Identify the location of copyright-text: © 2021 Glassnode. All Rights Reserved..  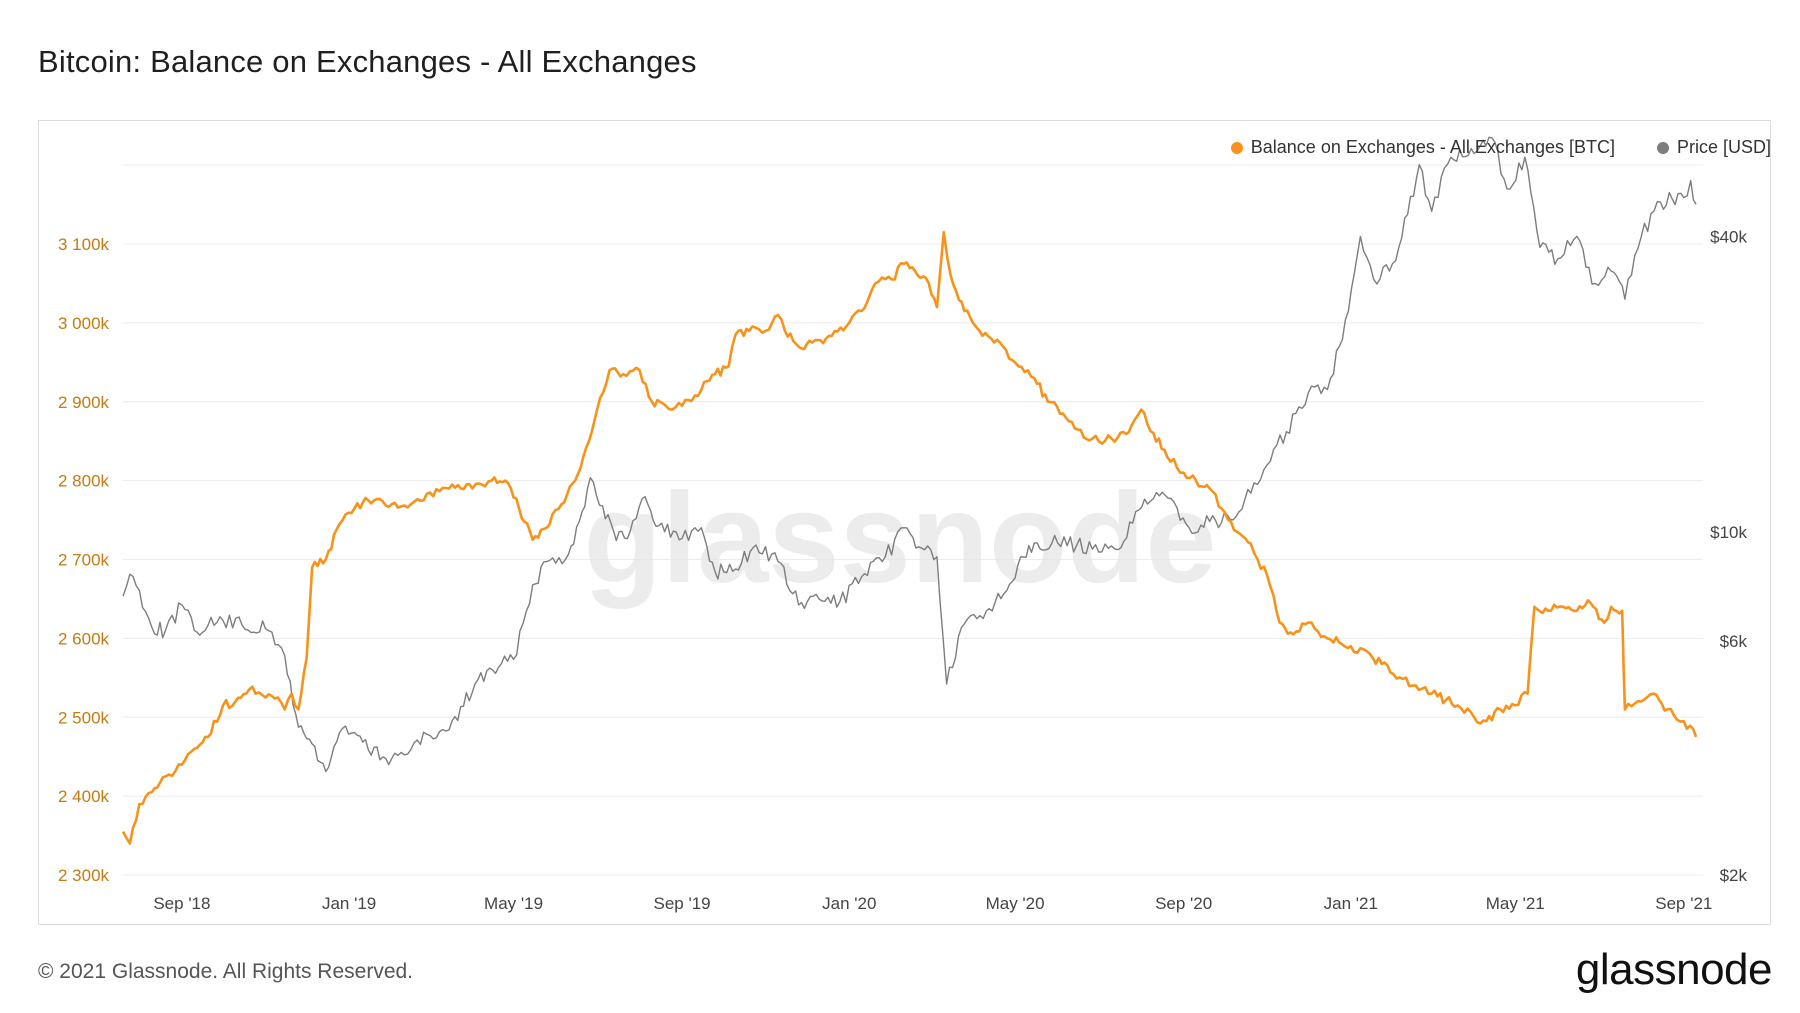
(226, 971).